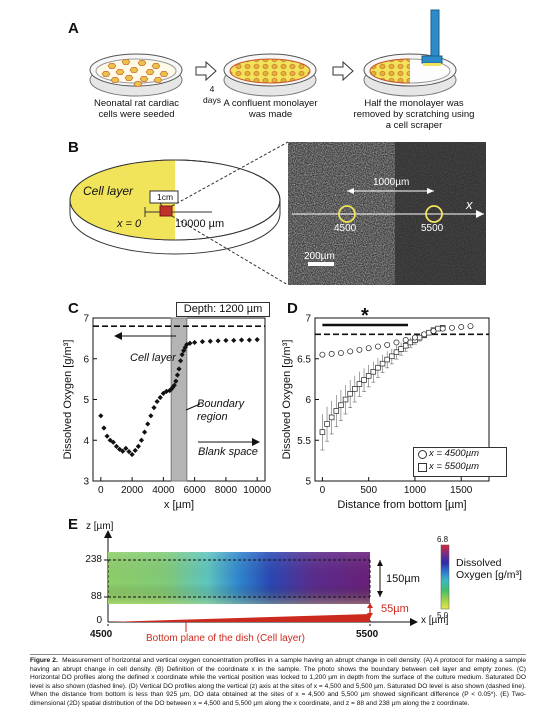 The height and width of the screenshot is (721, 554). I want to click on arrow-right-icon, so click(343, 71).